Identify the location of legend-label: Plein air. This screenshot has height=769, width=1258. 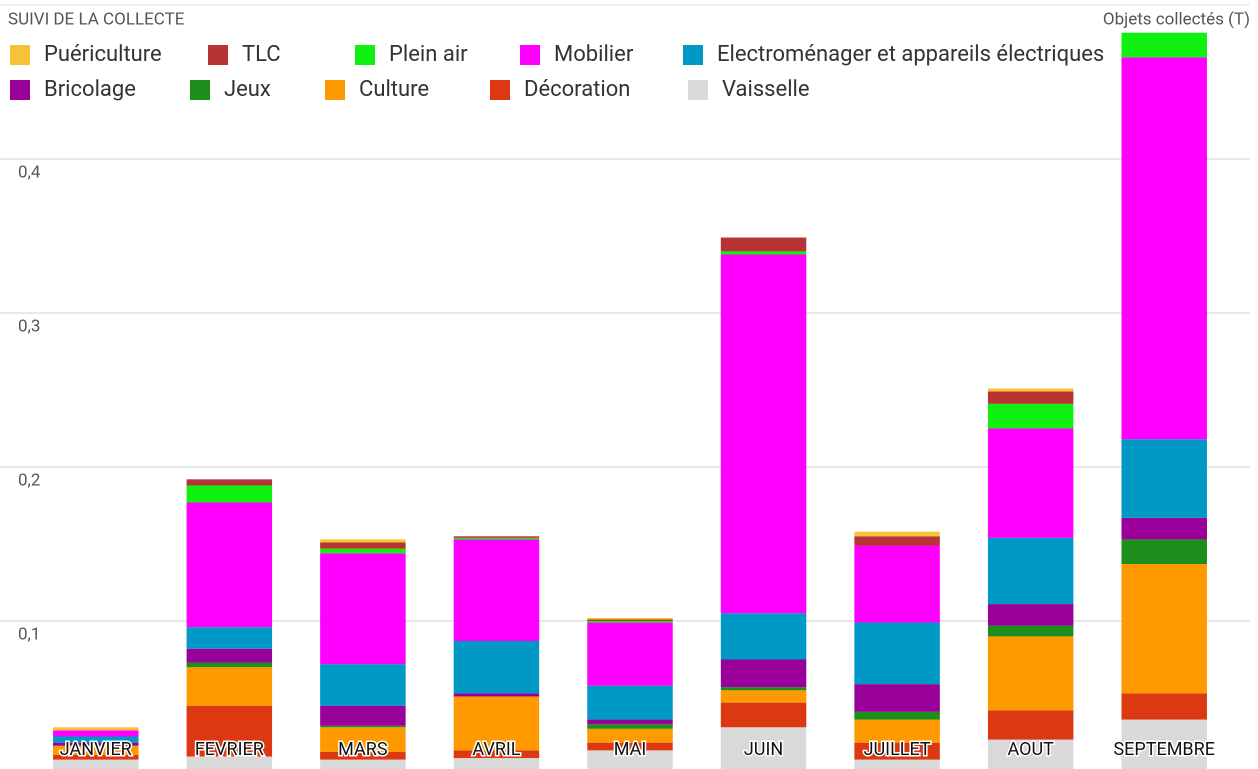
(428, 54).